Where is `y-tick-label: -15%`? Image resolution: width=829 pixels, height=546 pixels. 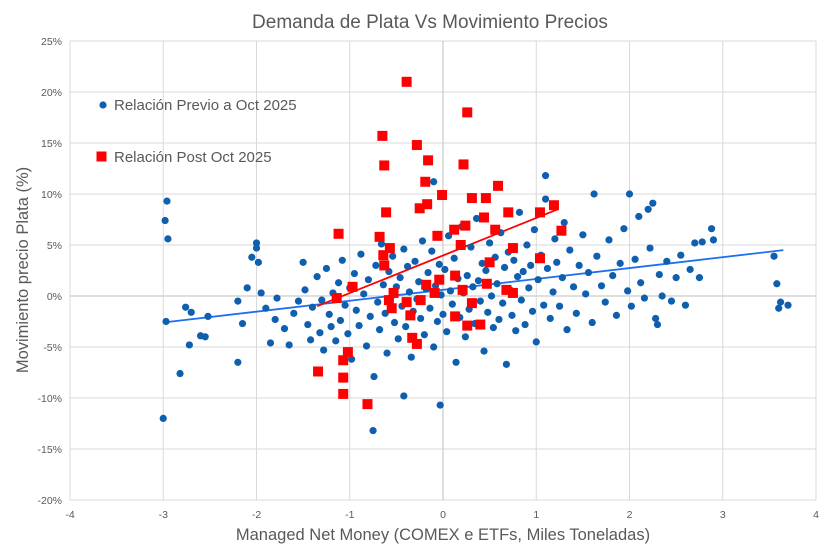
y-tick-label: -15% is located at coordinates (49, 450).